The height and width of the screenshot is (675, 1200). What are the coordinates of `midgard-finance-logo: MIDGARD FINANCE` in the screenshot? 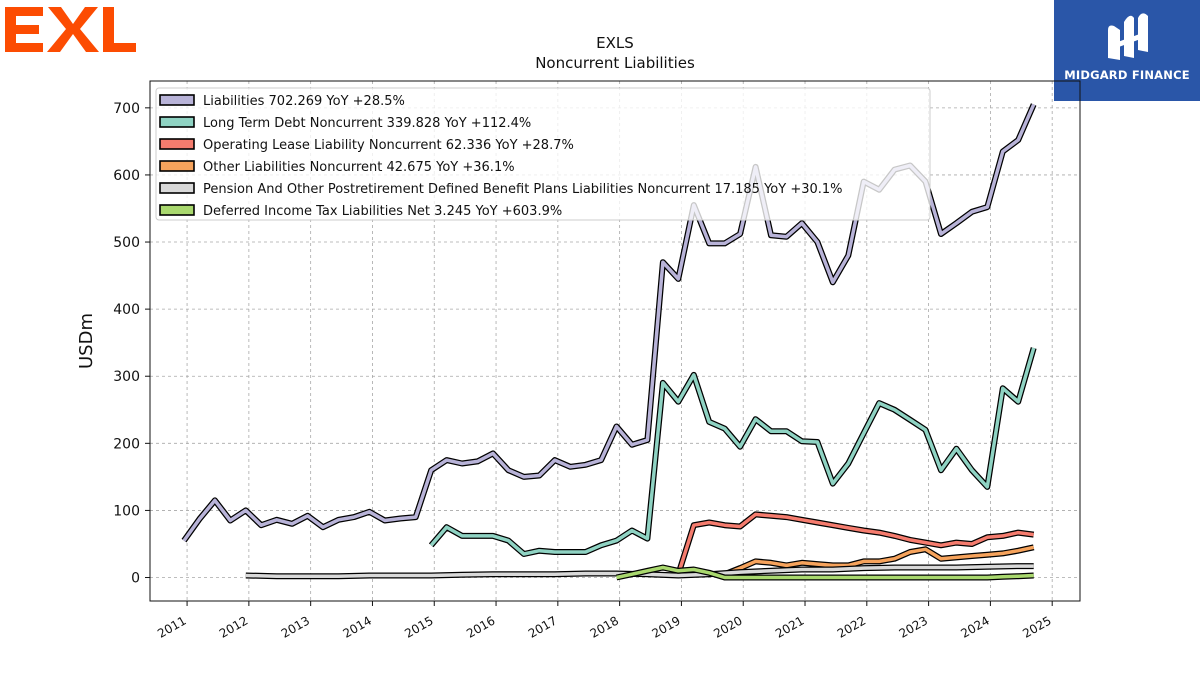 It's located at (1127, 50).